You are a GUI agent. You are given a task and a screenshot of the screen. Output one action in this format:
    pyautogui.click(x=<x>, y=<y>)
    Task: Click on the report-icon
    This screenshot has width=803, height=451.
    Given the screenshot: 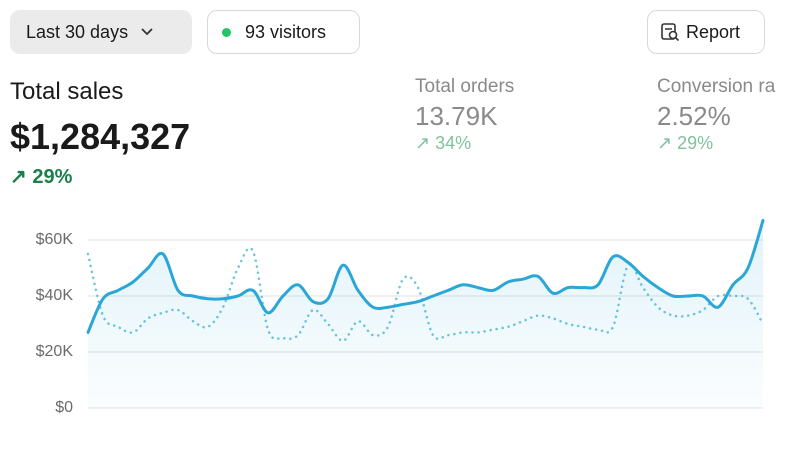 What is the action you would take?
    pyautogui.click(x=670, y=32)
    